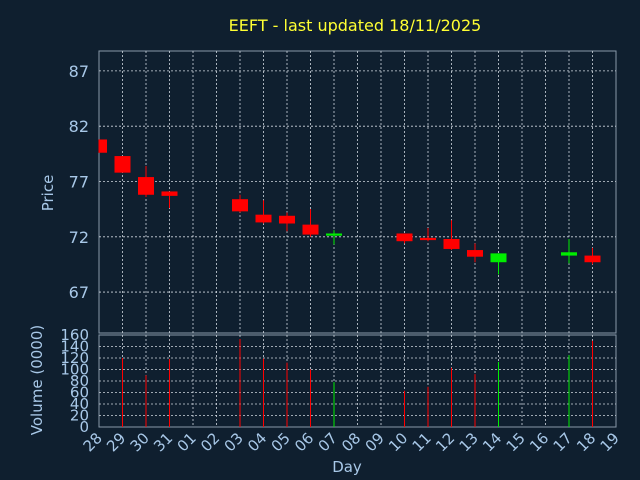 The image size is (640, 480). Describe the element at coordinates (328, 442) in the screenshot. I see `x-tick-label: 07` at that location.